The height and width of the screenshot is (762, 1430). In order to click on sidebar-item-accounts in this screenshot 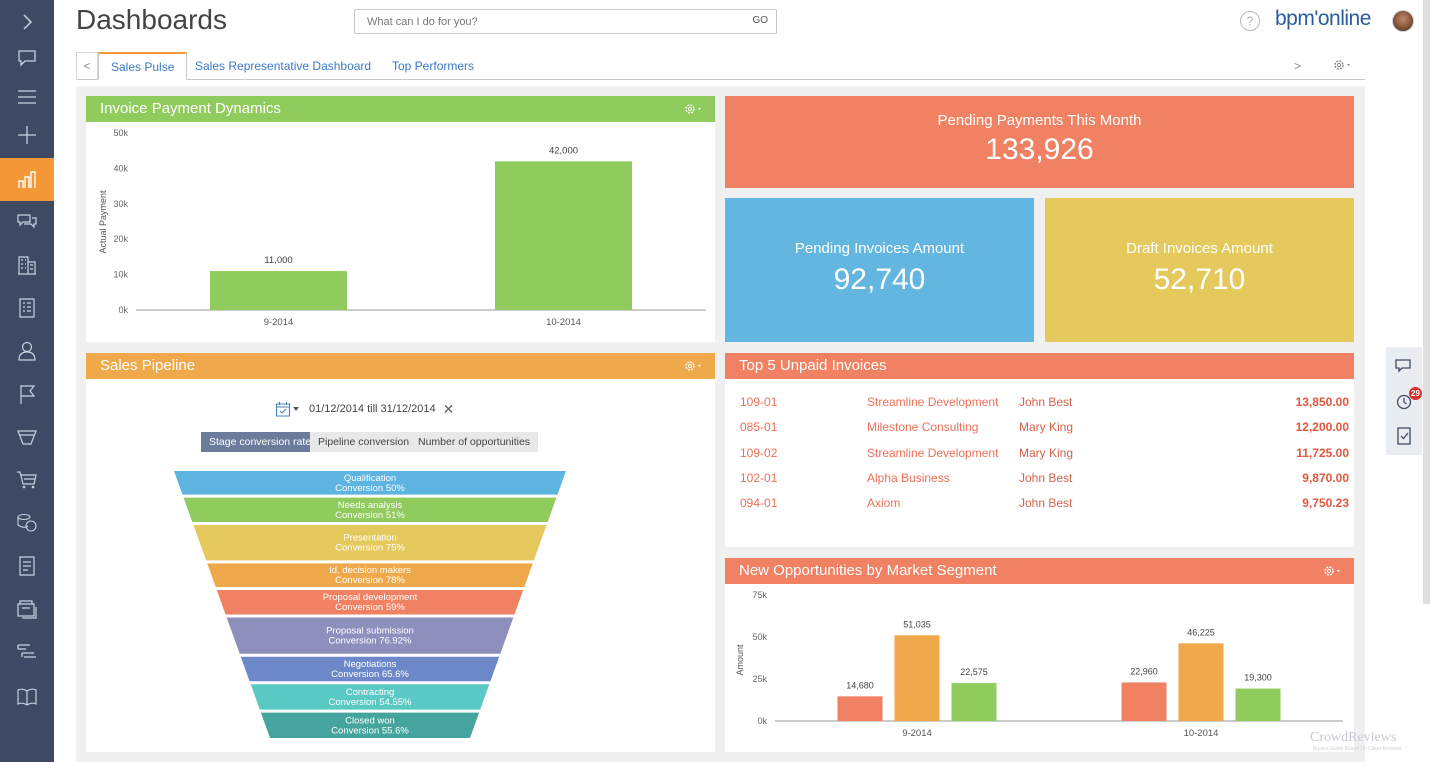, I will do `click(27, 264)`.